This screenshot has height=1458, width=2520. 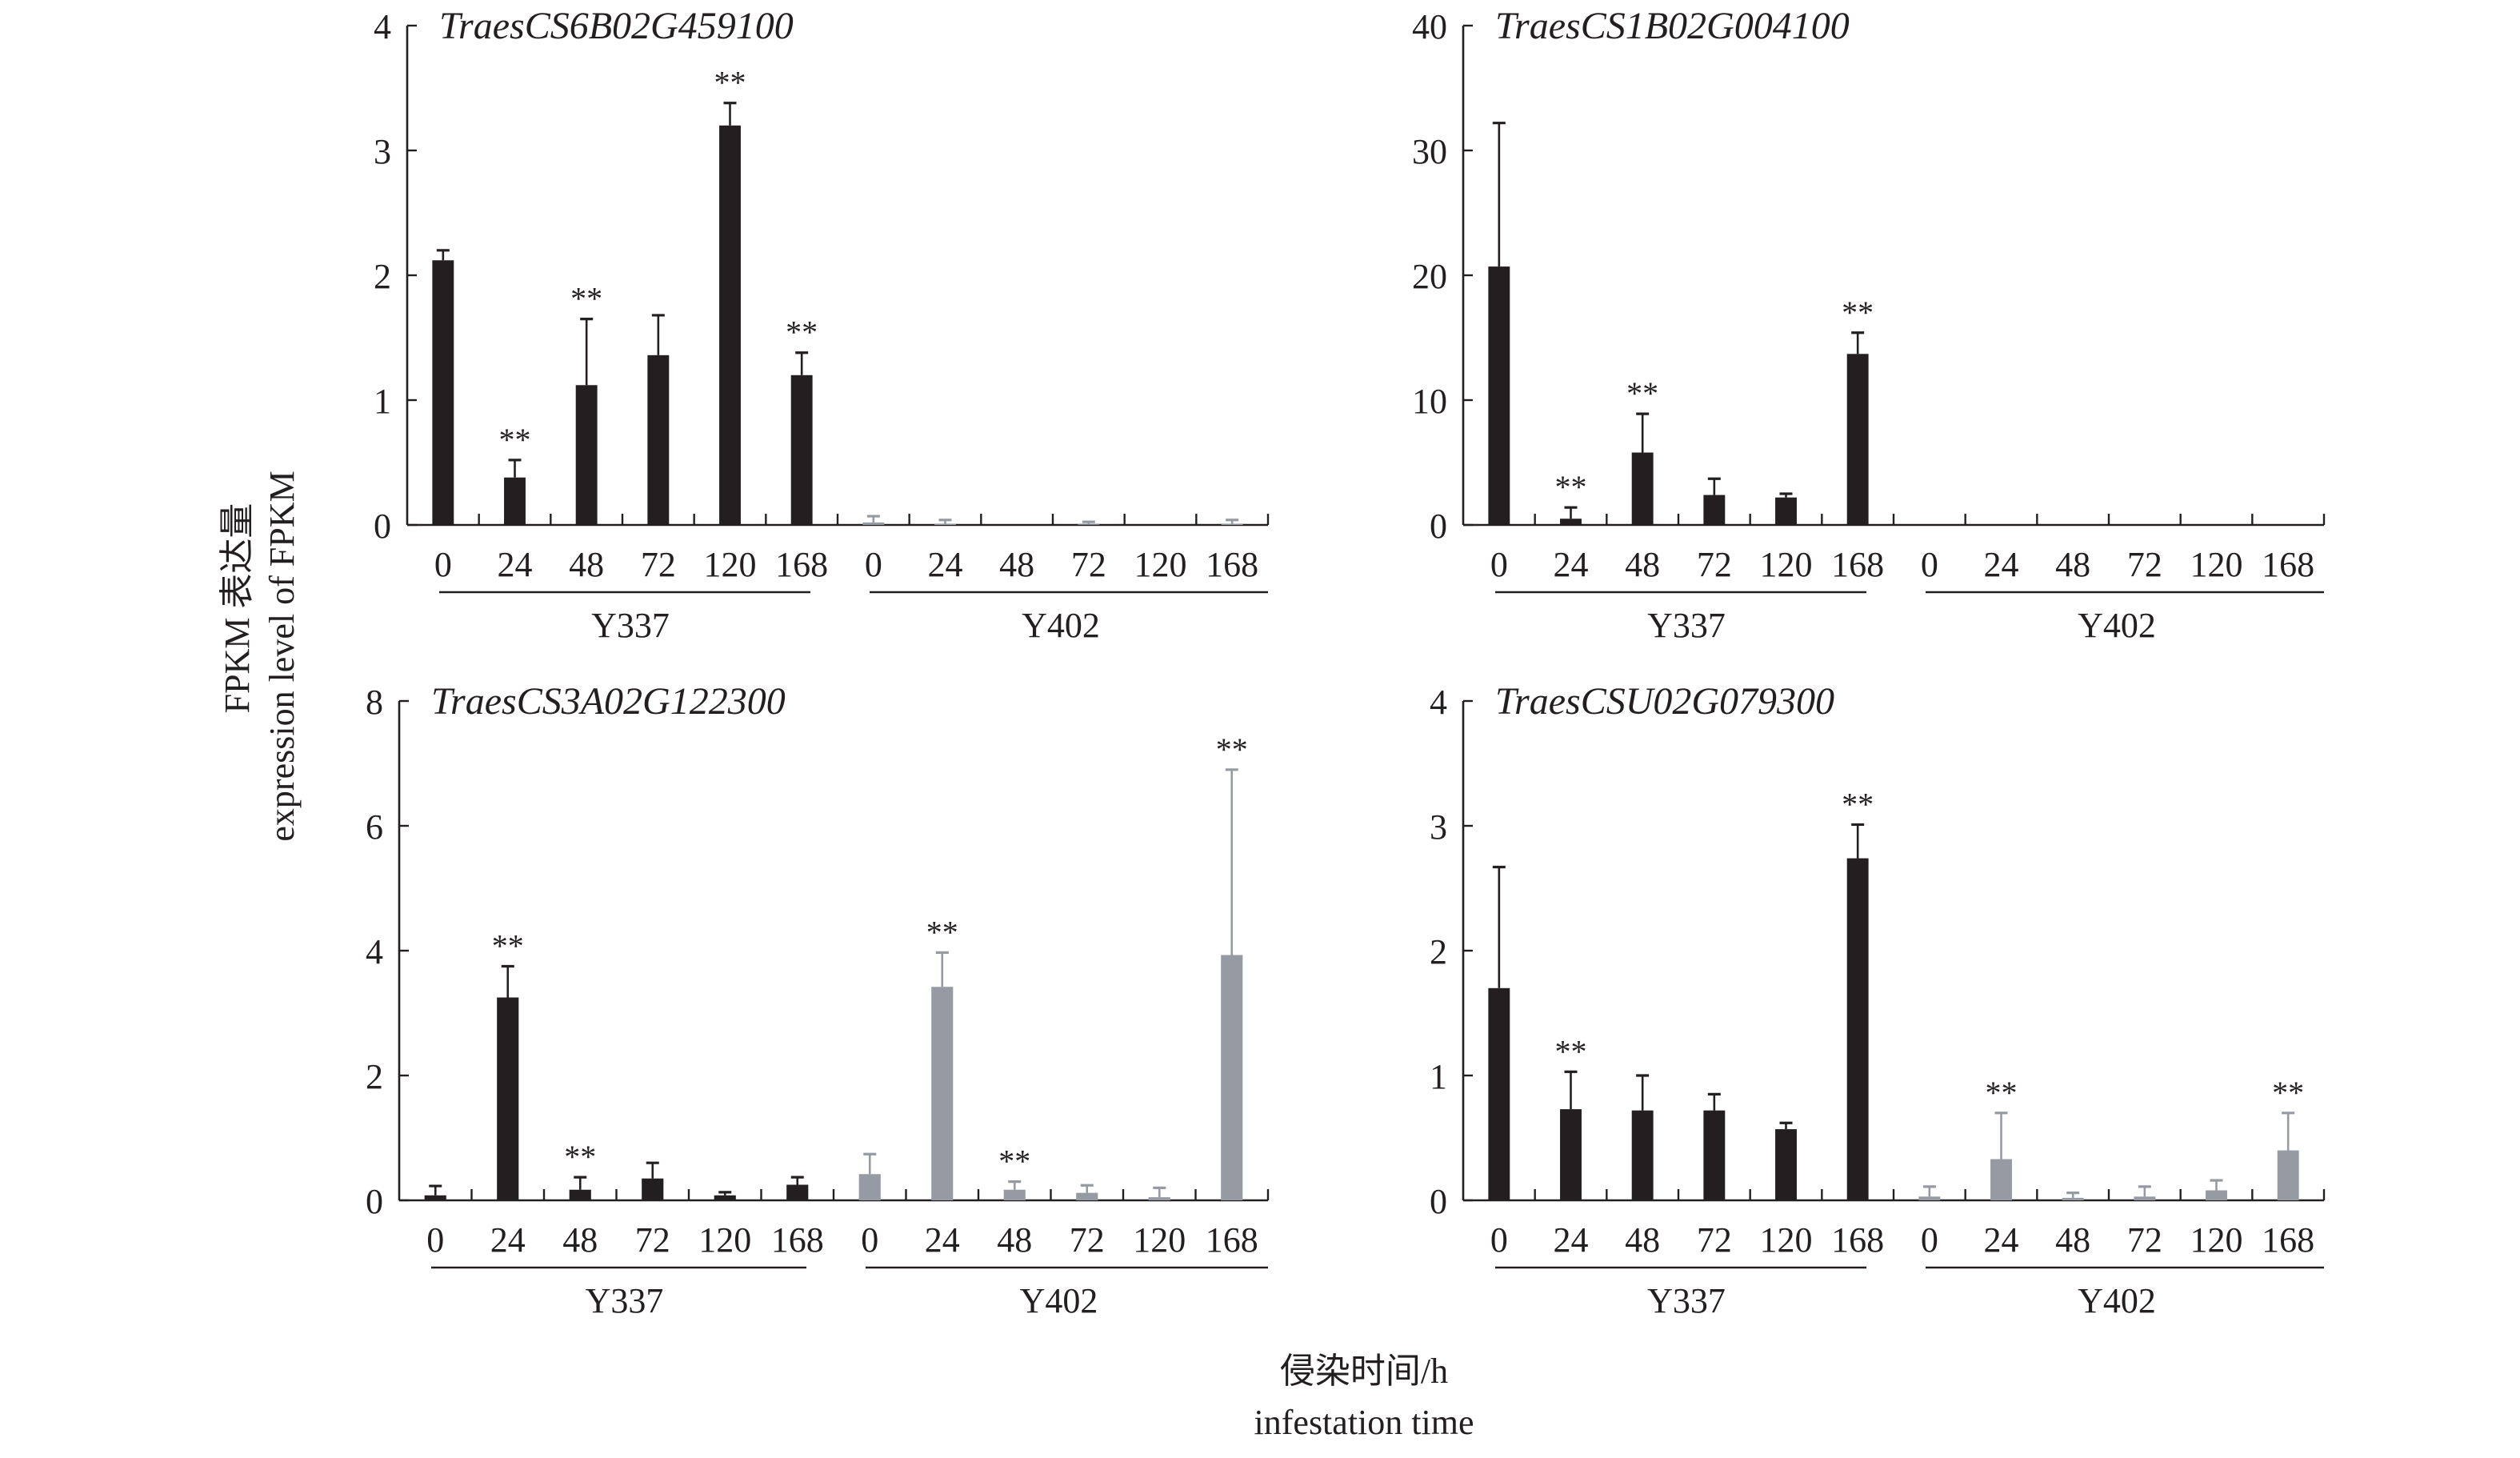 I want to click on y-tick-label: 4, so click(x=382, y=26).